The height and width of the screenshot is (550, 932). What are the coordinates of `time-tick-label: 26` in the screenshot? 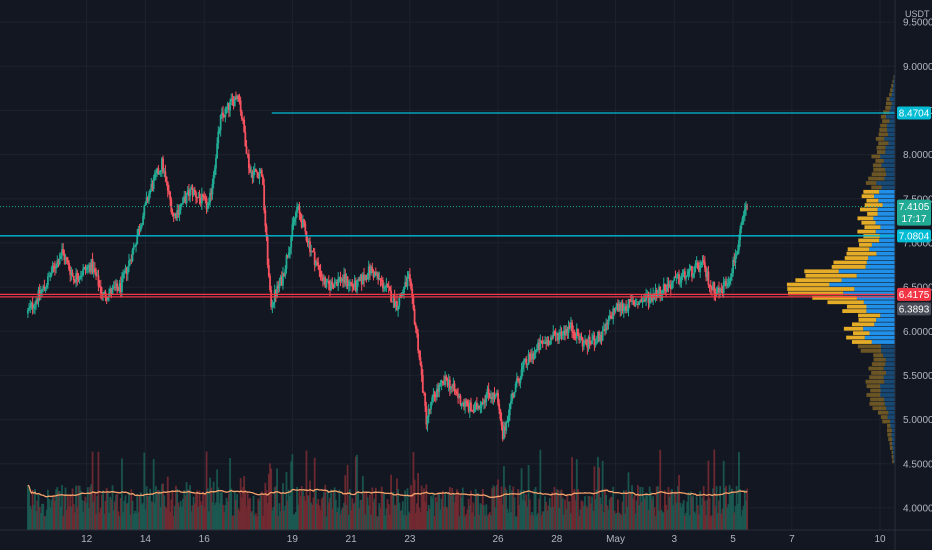 It's located at (498, 539).